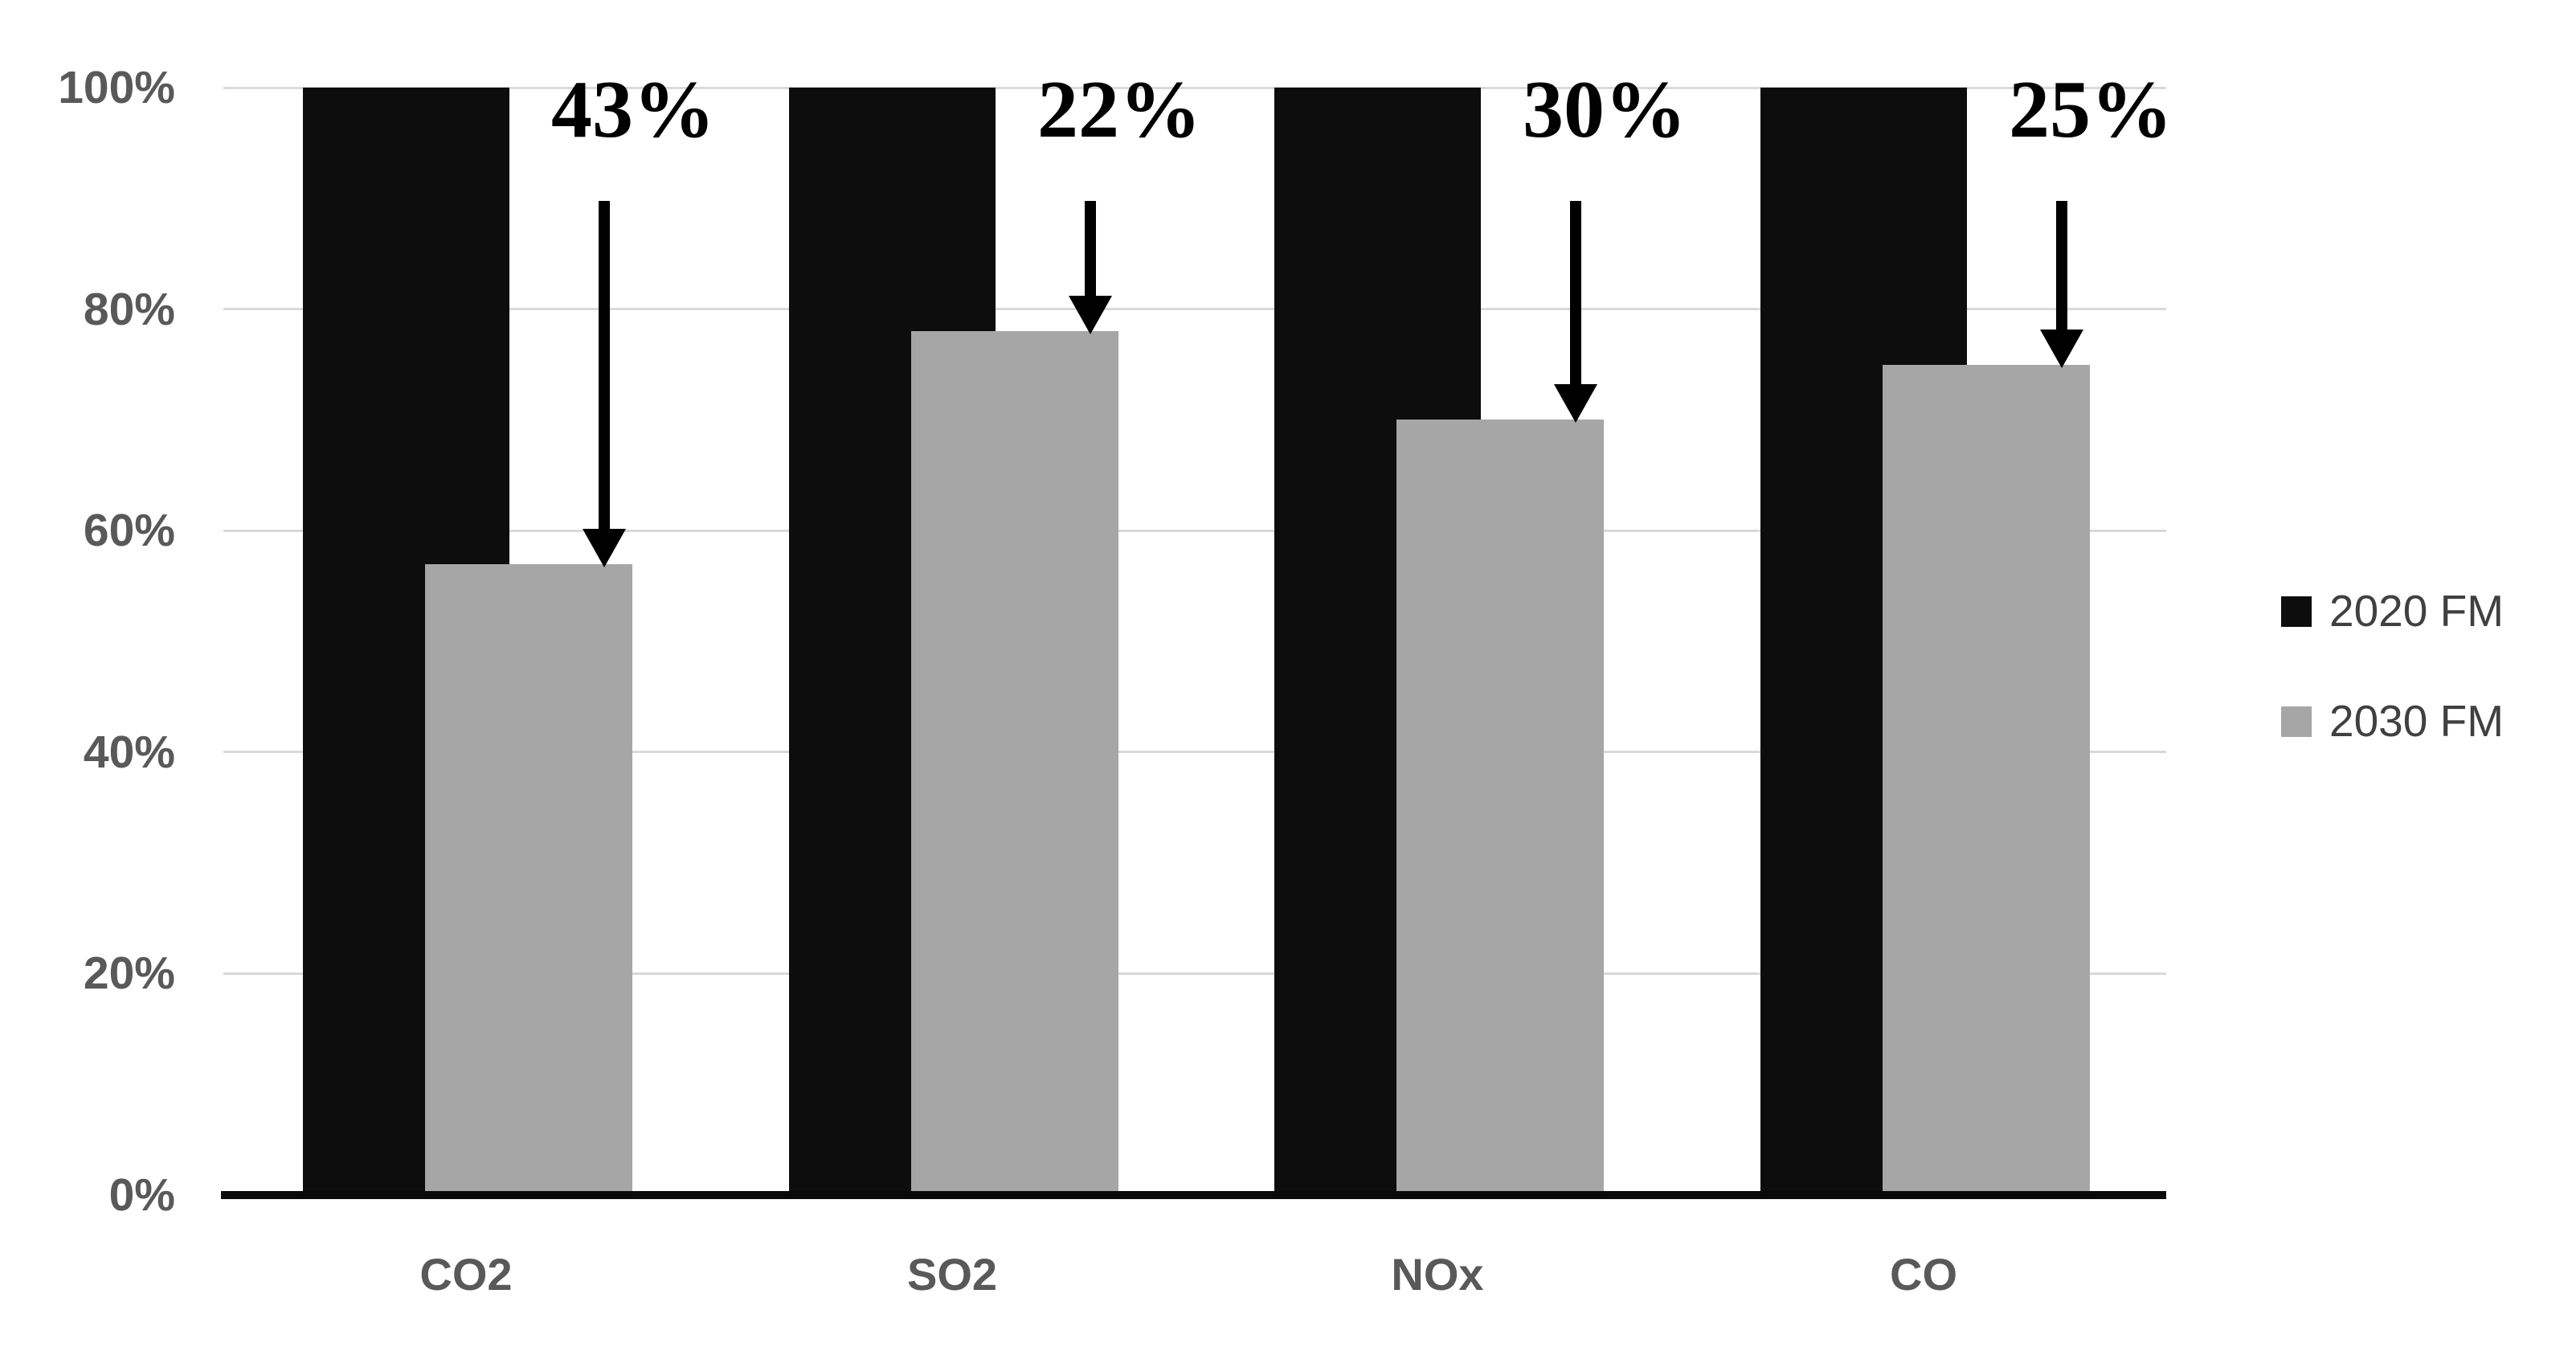  What do you see at coordinates (129, 752) in the screenshot?
I see `y-axis-tick-40: 40%` at bounding box center [129, 752].